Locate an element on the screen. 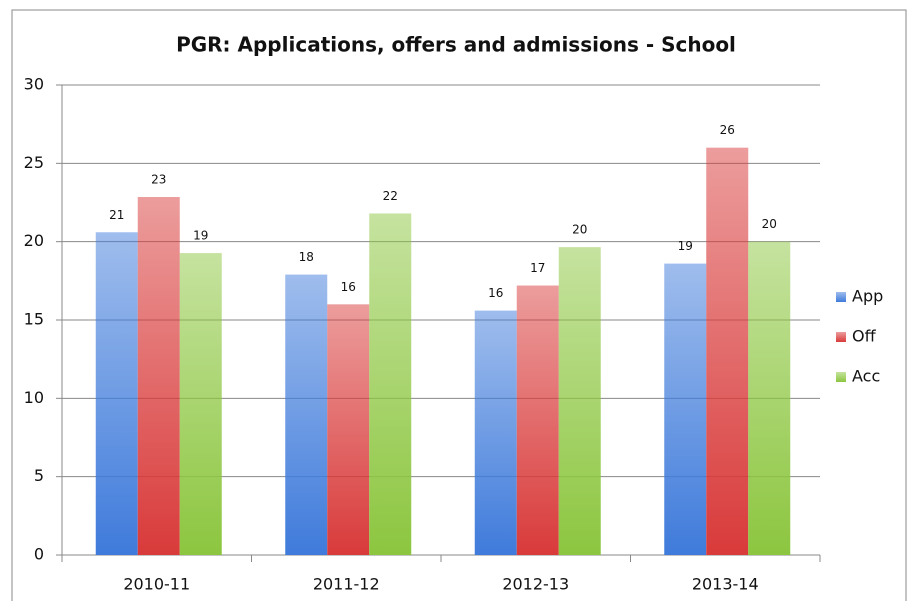  value-label: 22 is located at coordinates (390, 196).